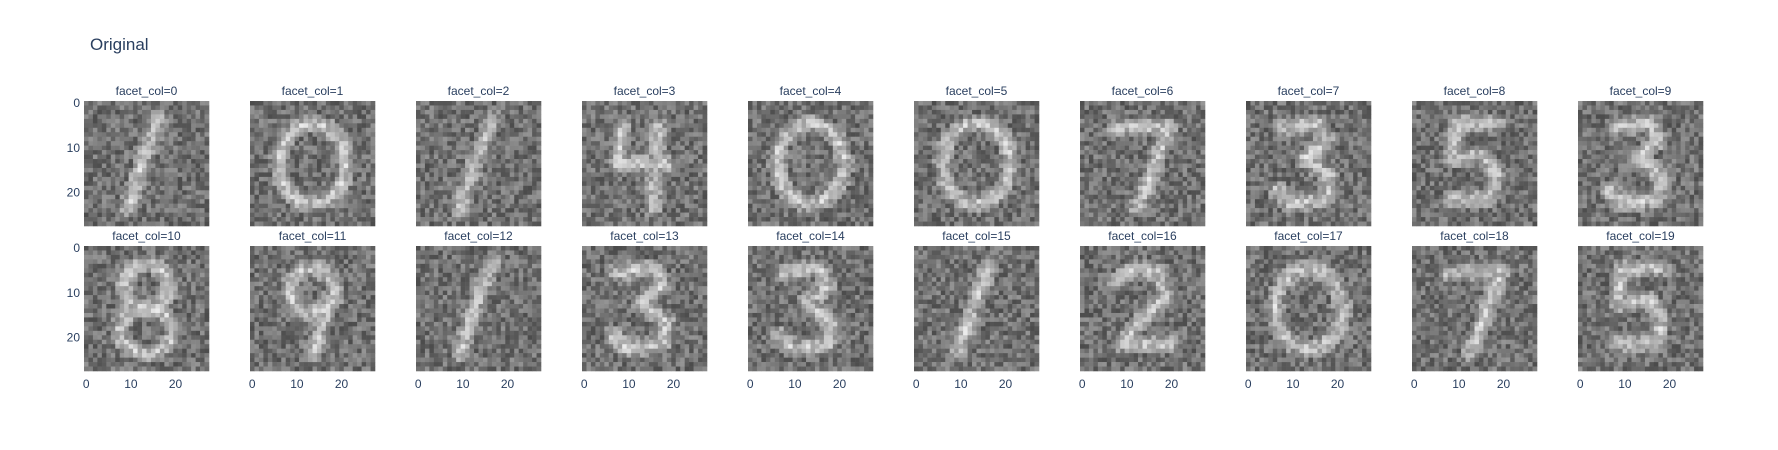 Image resolution: width=1778 pixels, height=450 pixels. What do you see at coordinates (1474, 236) in the screenshot?
I see `facet-label: facet_col=18` at bounding box center [1474, 236].